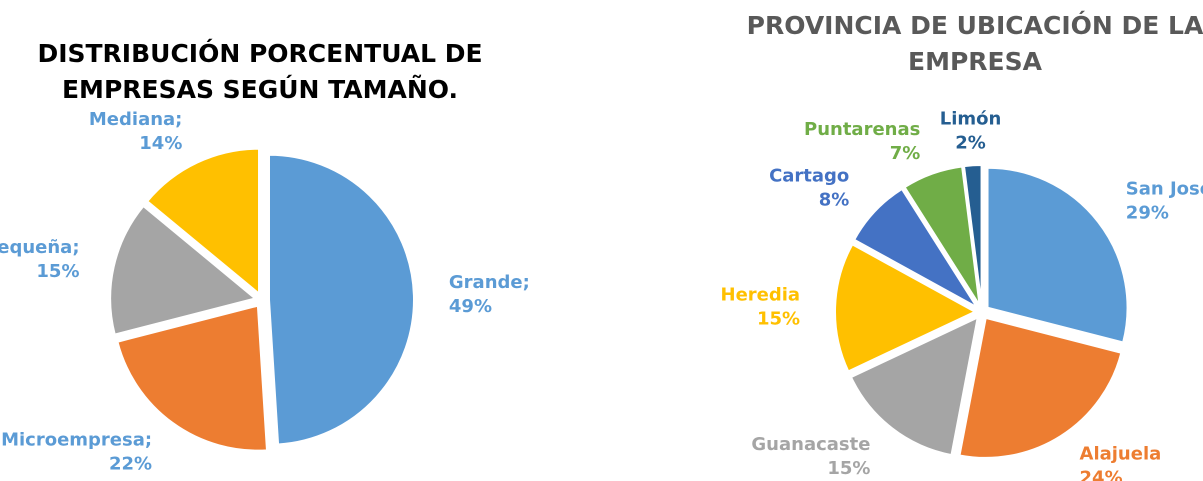 The height and width of the screenshot is (481, 1203). What do you see at coordinates (761, 294) in the screenshot?
I see `category-label: Heredia` at bounding box center [761, 294].